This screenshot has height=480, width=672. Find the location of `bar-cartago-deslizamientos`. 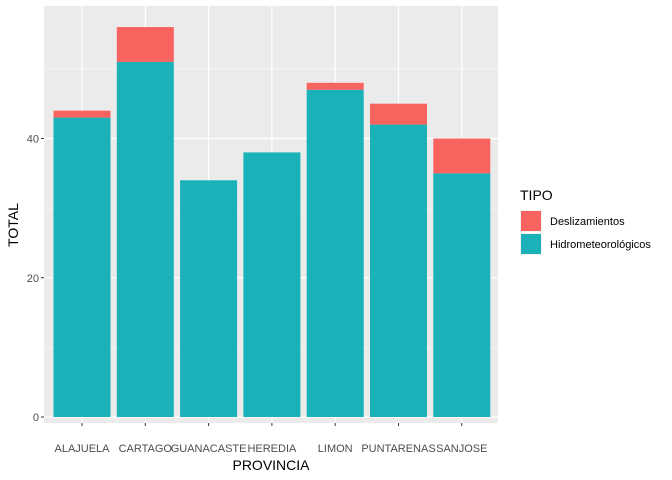

bar-cartago-deslizamientos is located at coordinates (145, 44).